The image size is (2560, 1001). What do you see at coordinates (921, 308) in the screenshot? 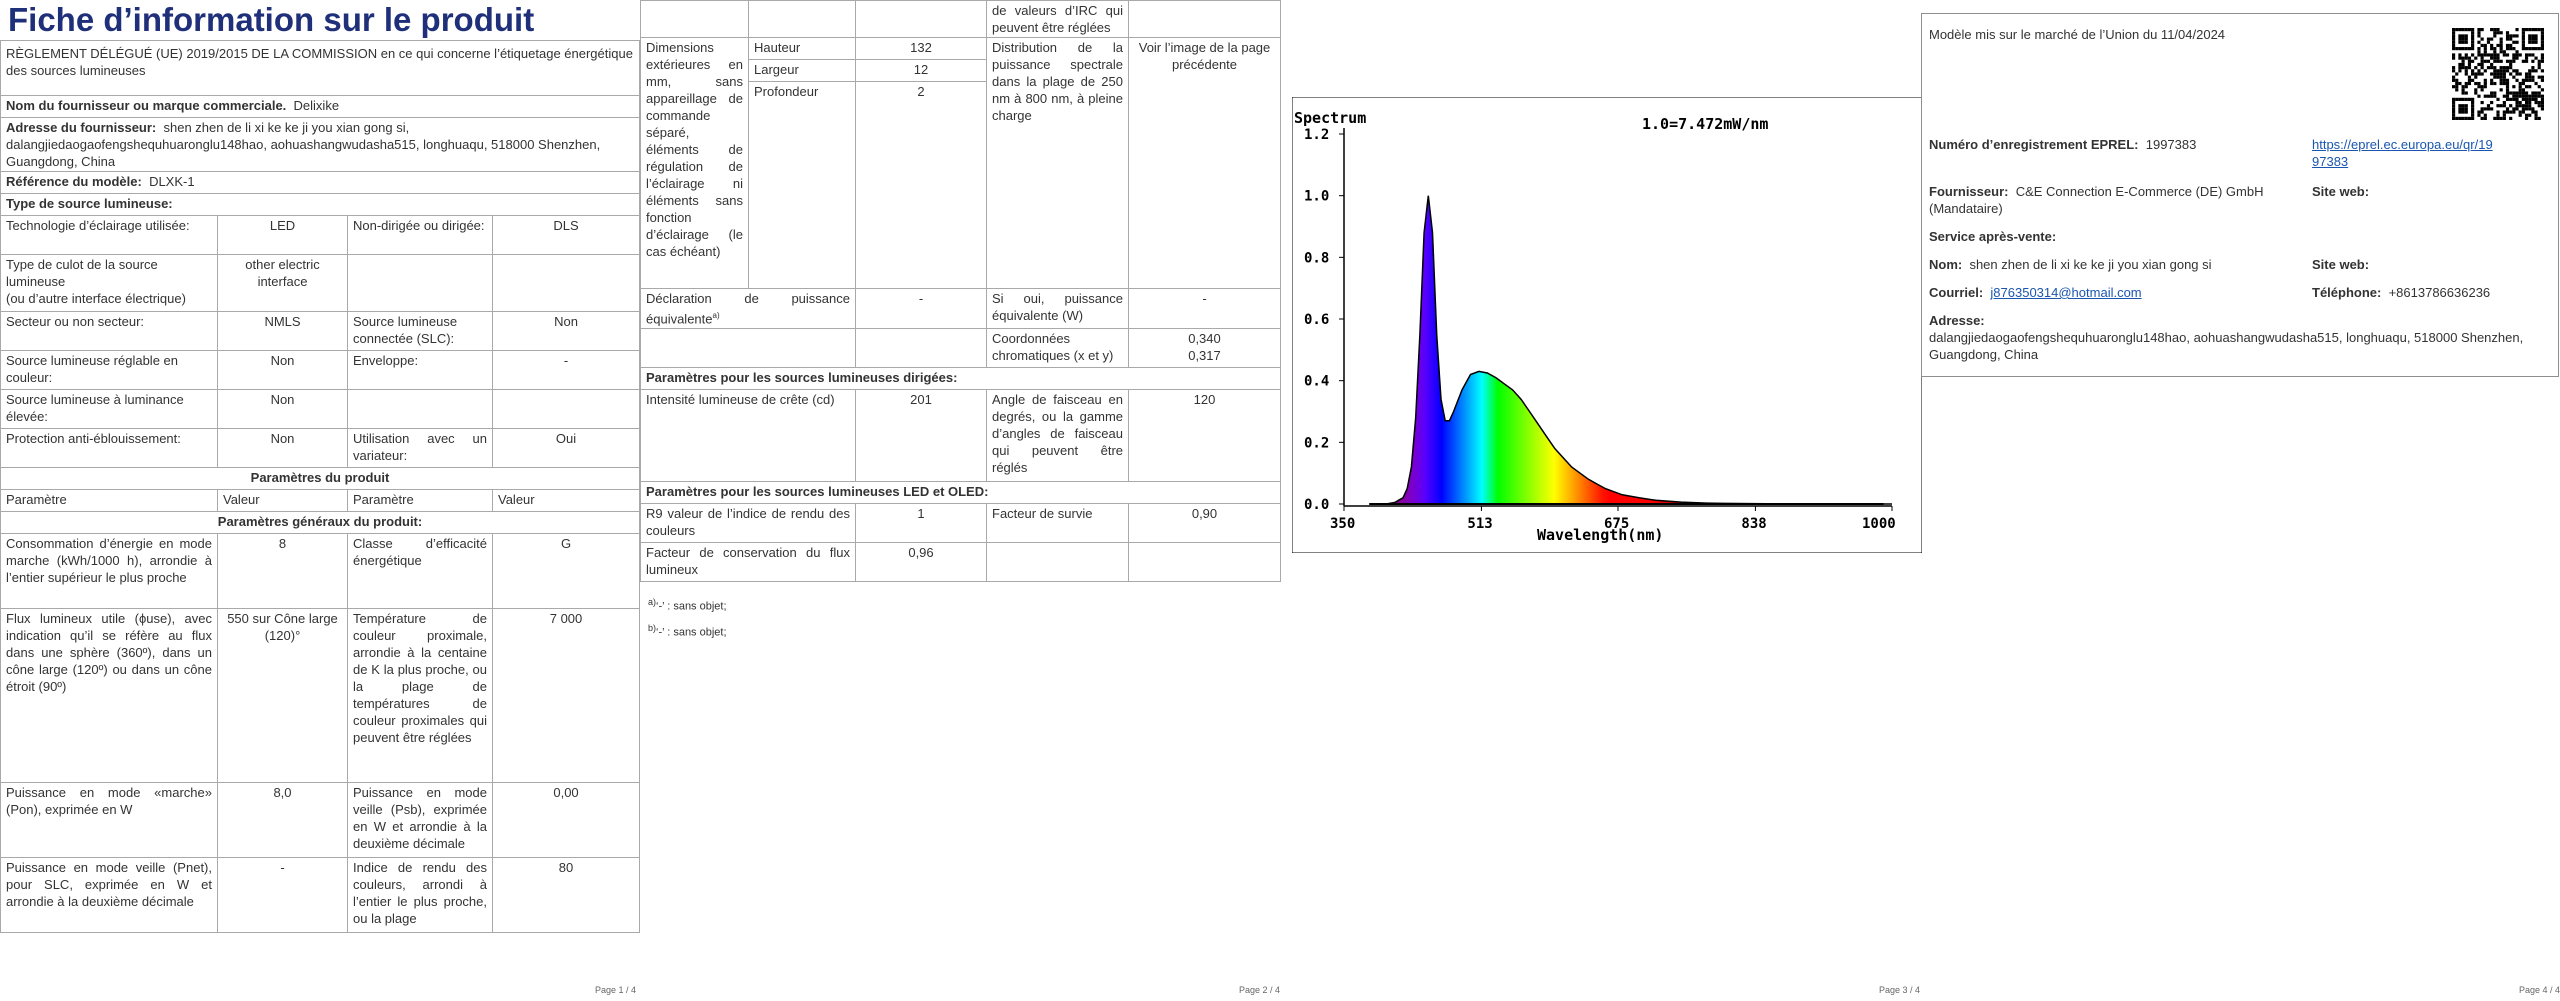
I see `decl-value: -` at bounding box center [921, 308].